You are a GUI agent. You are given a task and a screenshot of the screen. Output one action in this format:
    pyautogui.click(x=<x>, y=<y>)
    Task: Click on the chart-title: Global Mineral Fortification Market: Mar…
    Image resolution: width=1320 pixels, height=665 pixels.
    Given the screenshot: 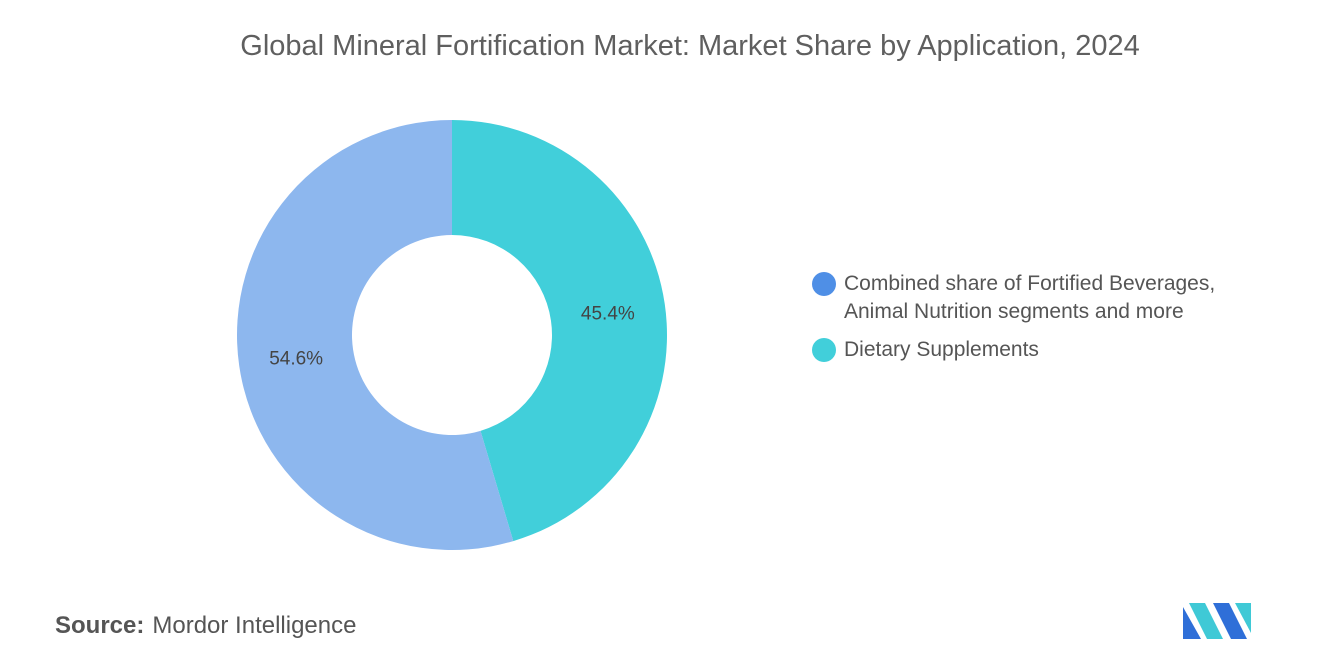 What is the action you would take?
    pyautogui.click(x=690, y=46)
    